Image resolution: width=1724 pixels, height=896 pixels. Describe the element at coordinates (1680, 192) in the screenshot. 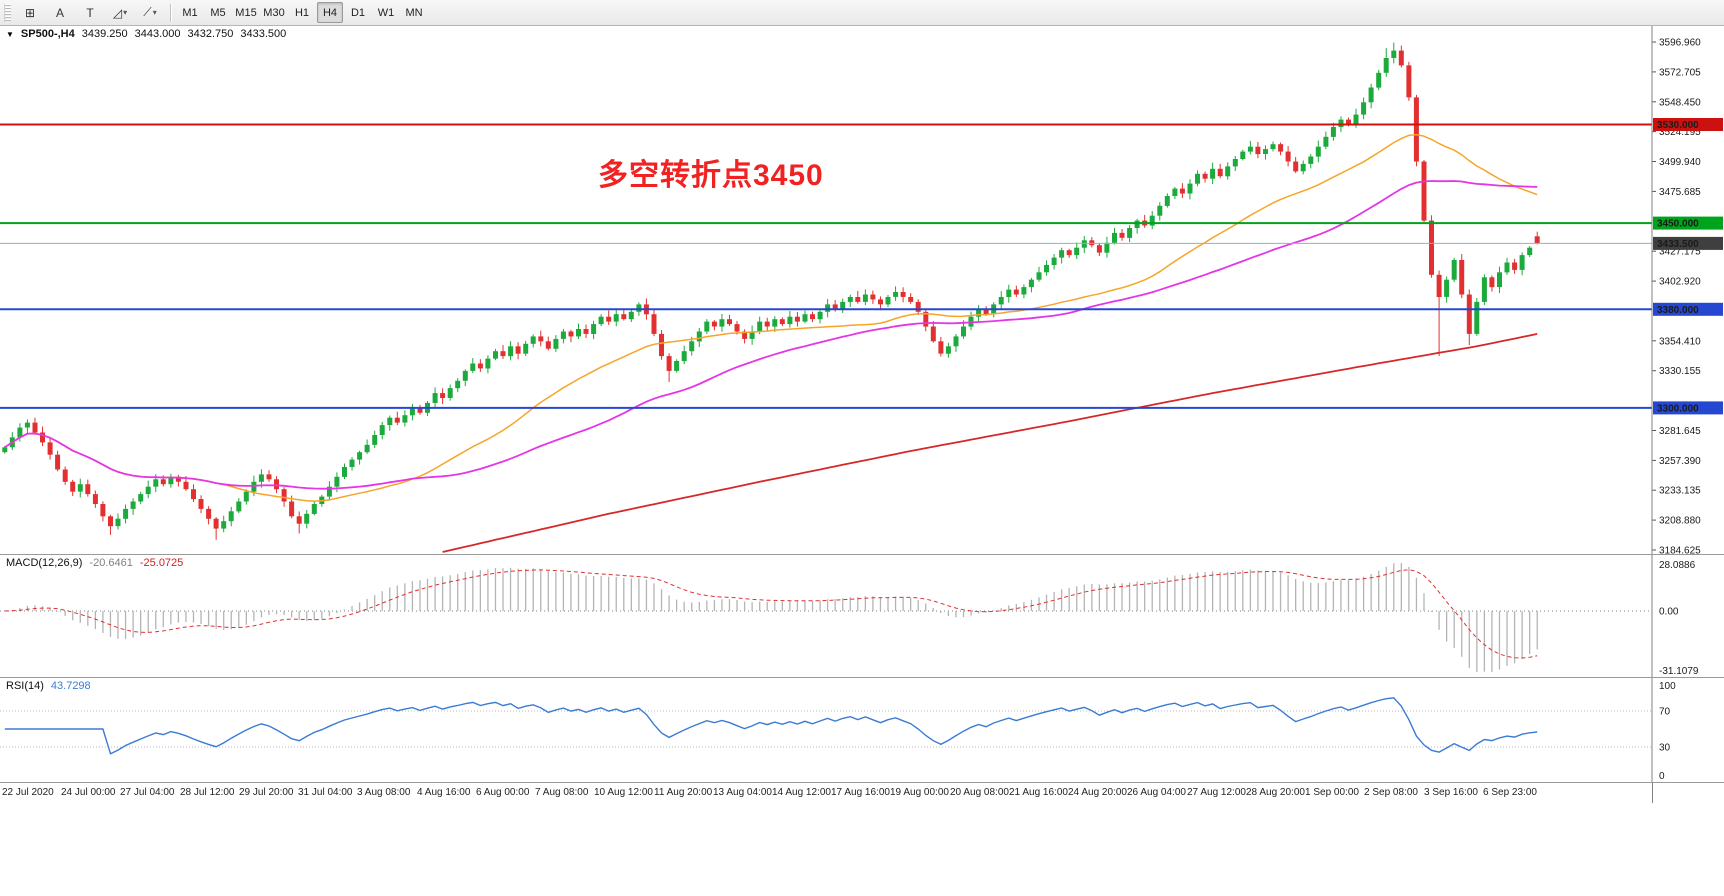

I see `svg-text: 3475.685` at that location.